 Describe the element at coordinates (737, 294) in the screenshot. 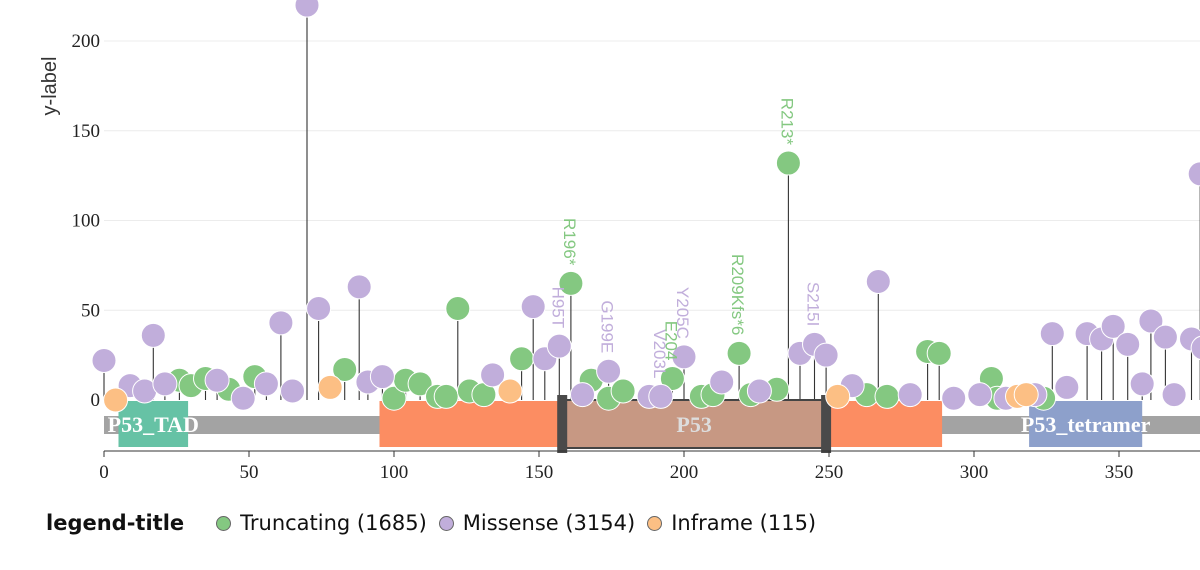

I see `mutation-label: R209Kfs*6` at that location.